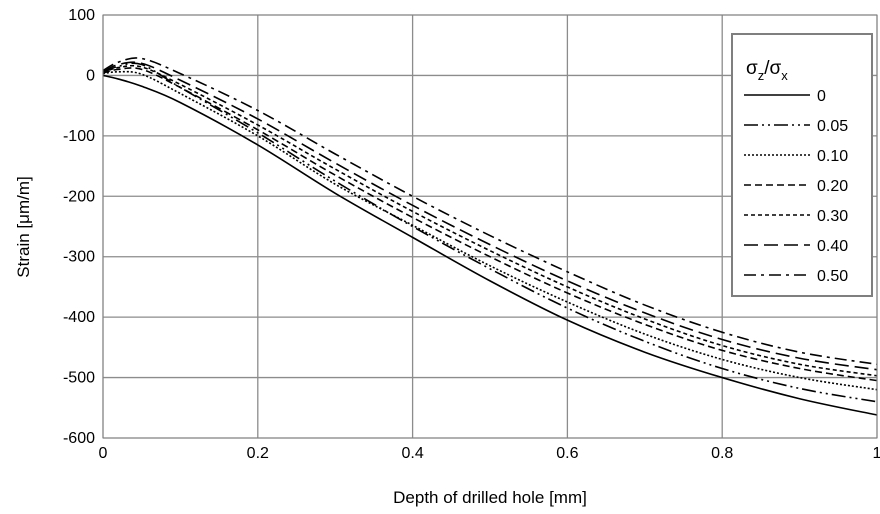  Describe the element at coordinates (79, 438) in the screenshot. I see `y-tick-label: -600` at that location.